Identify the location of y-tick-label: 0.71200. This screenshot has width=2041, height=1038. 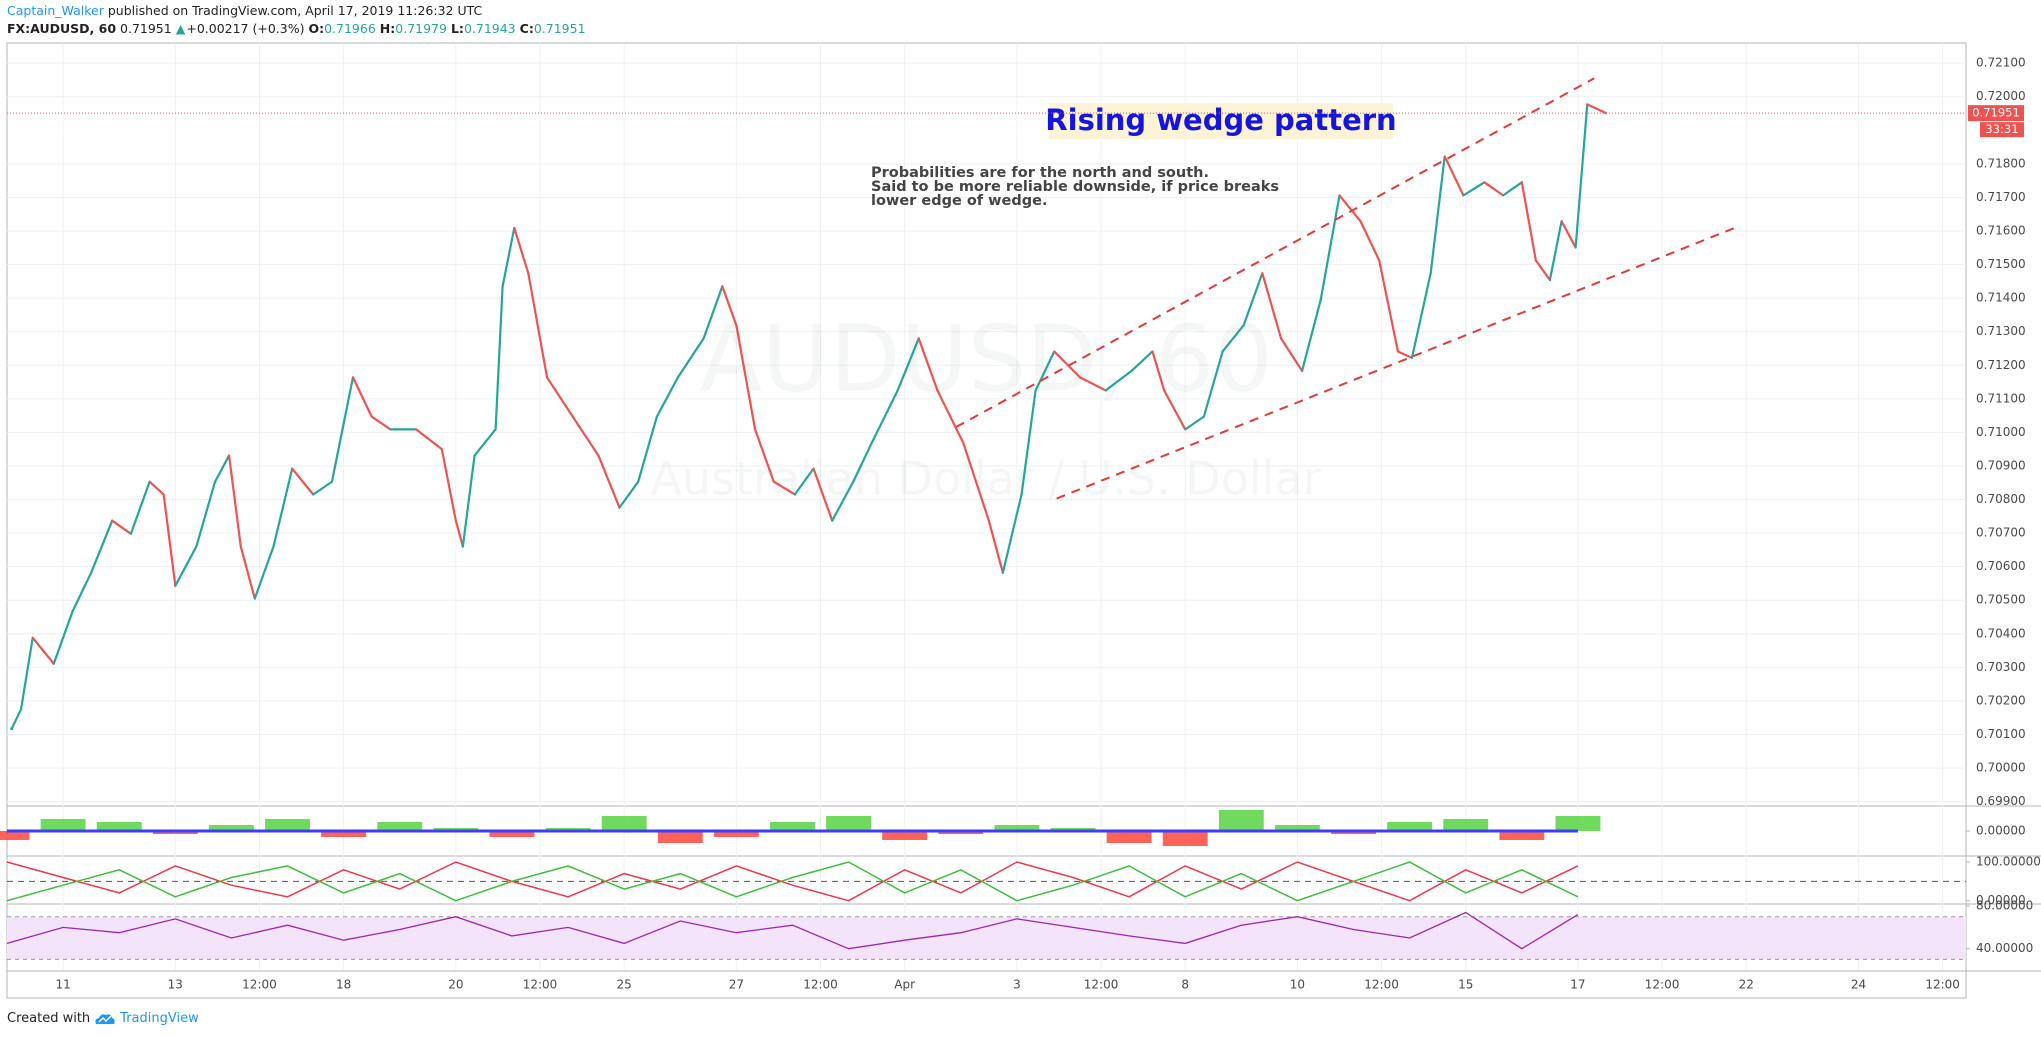
(2001, 365).